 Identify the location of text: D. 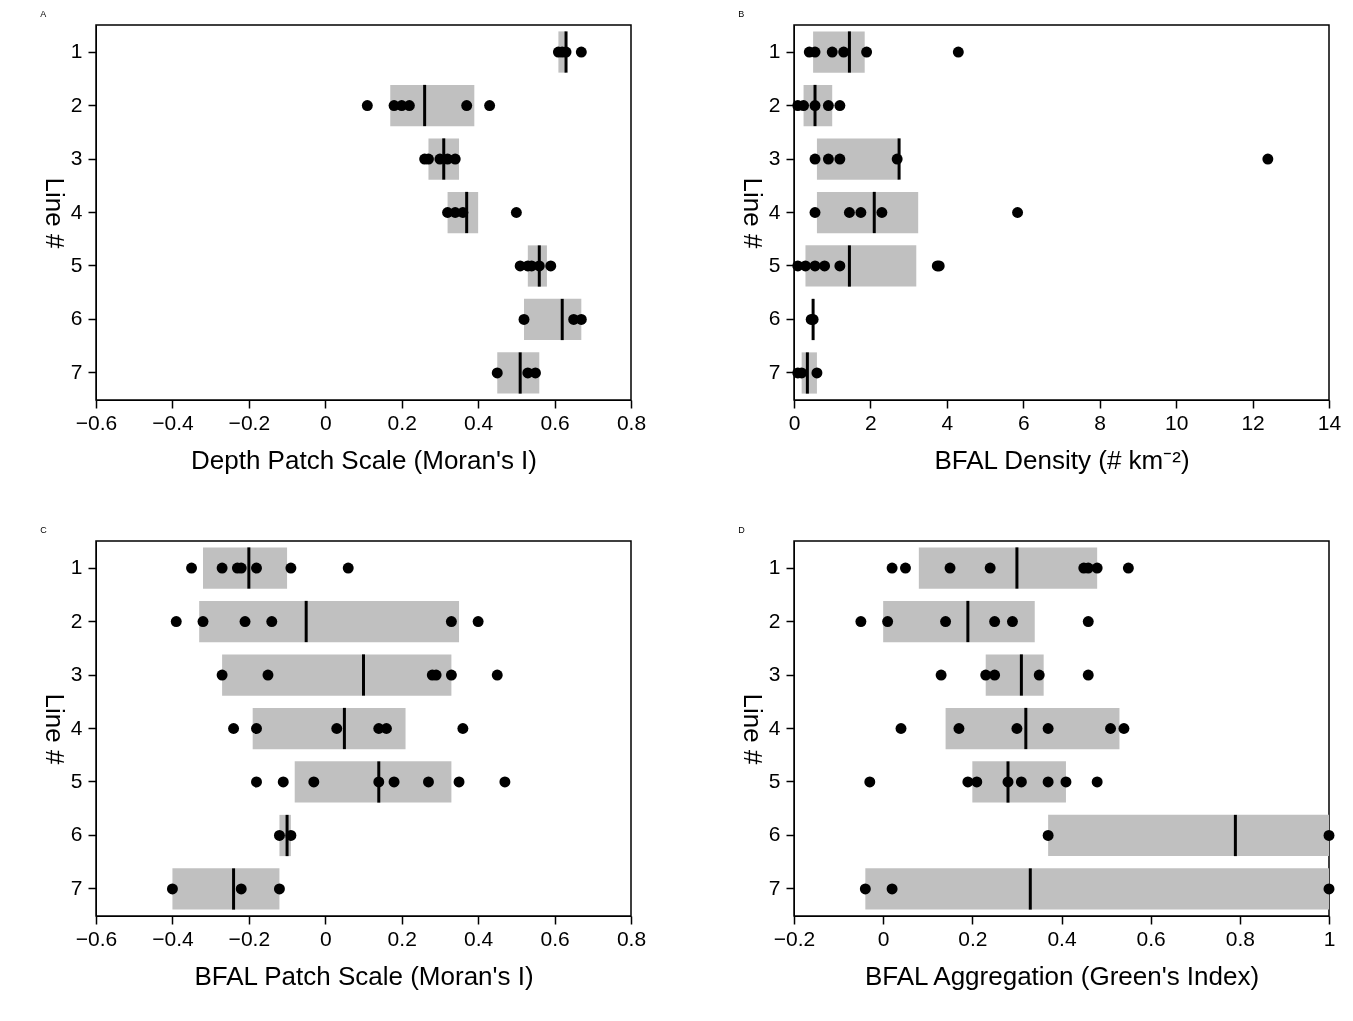
(742, 530).